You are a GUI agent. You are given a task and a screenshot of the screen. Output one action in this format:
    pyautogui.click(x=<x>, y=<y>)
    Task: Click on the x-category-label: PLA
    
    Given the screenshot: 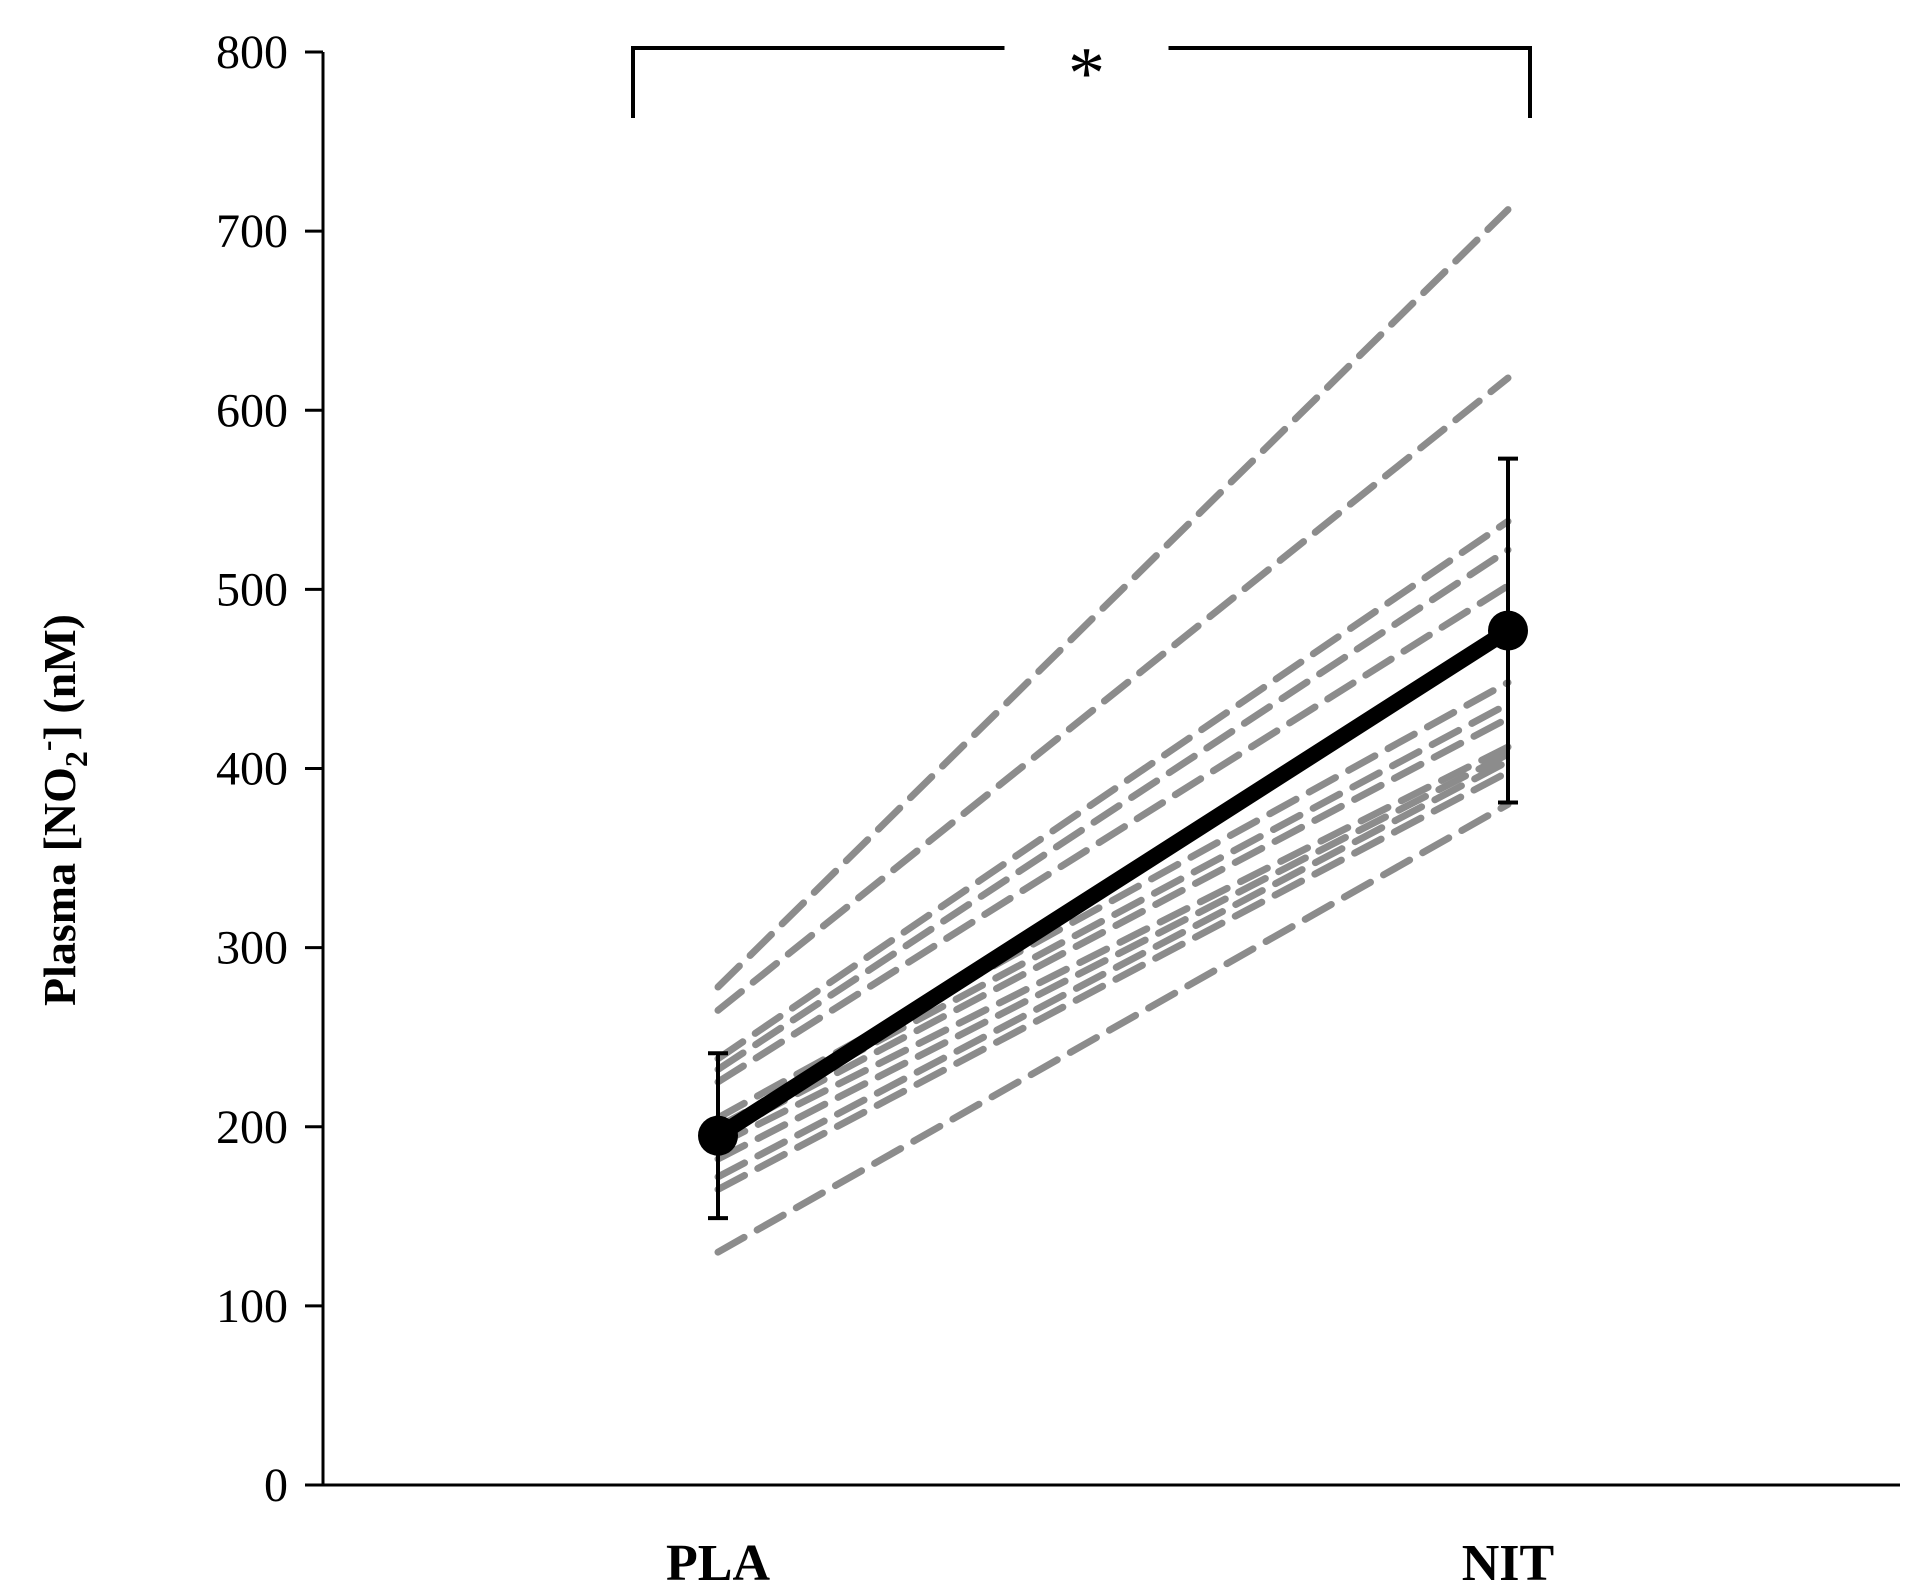 What is the action you would take?
    pyautogui.click(x=718, y=1563)
    